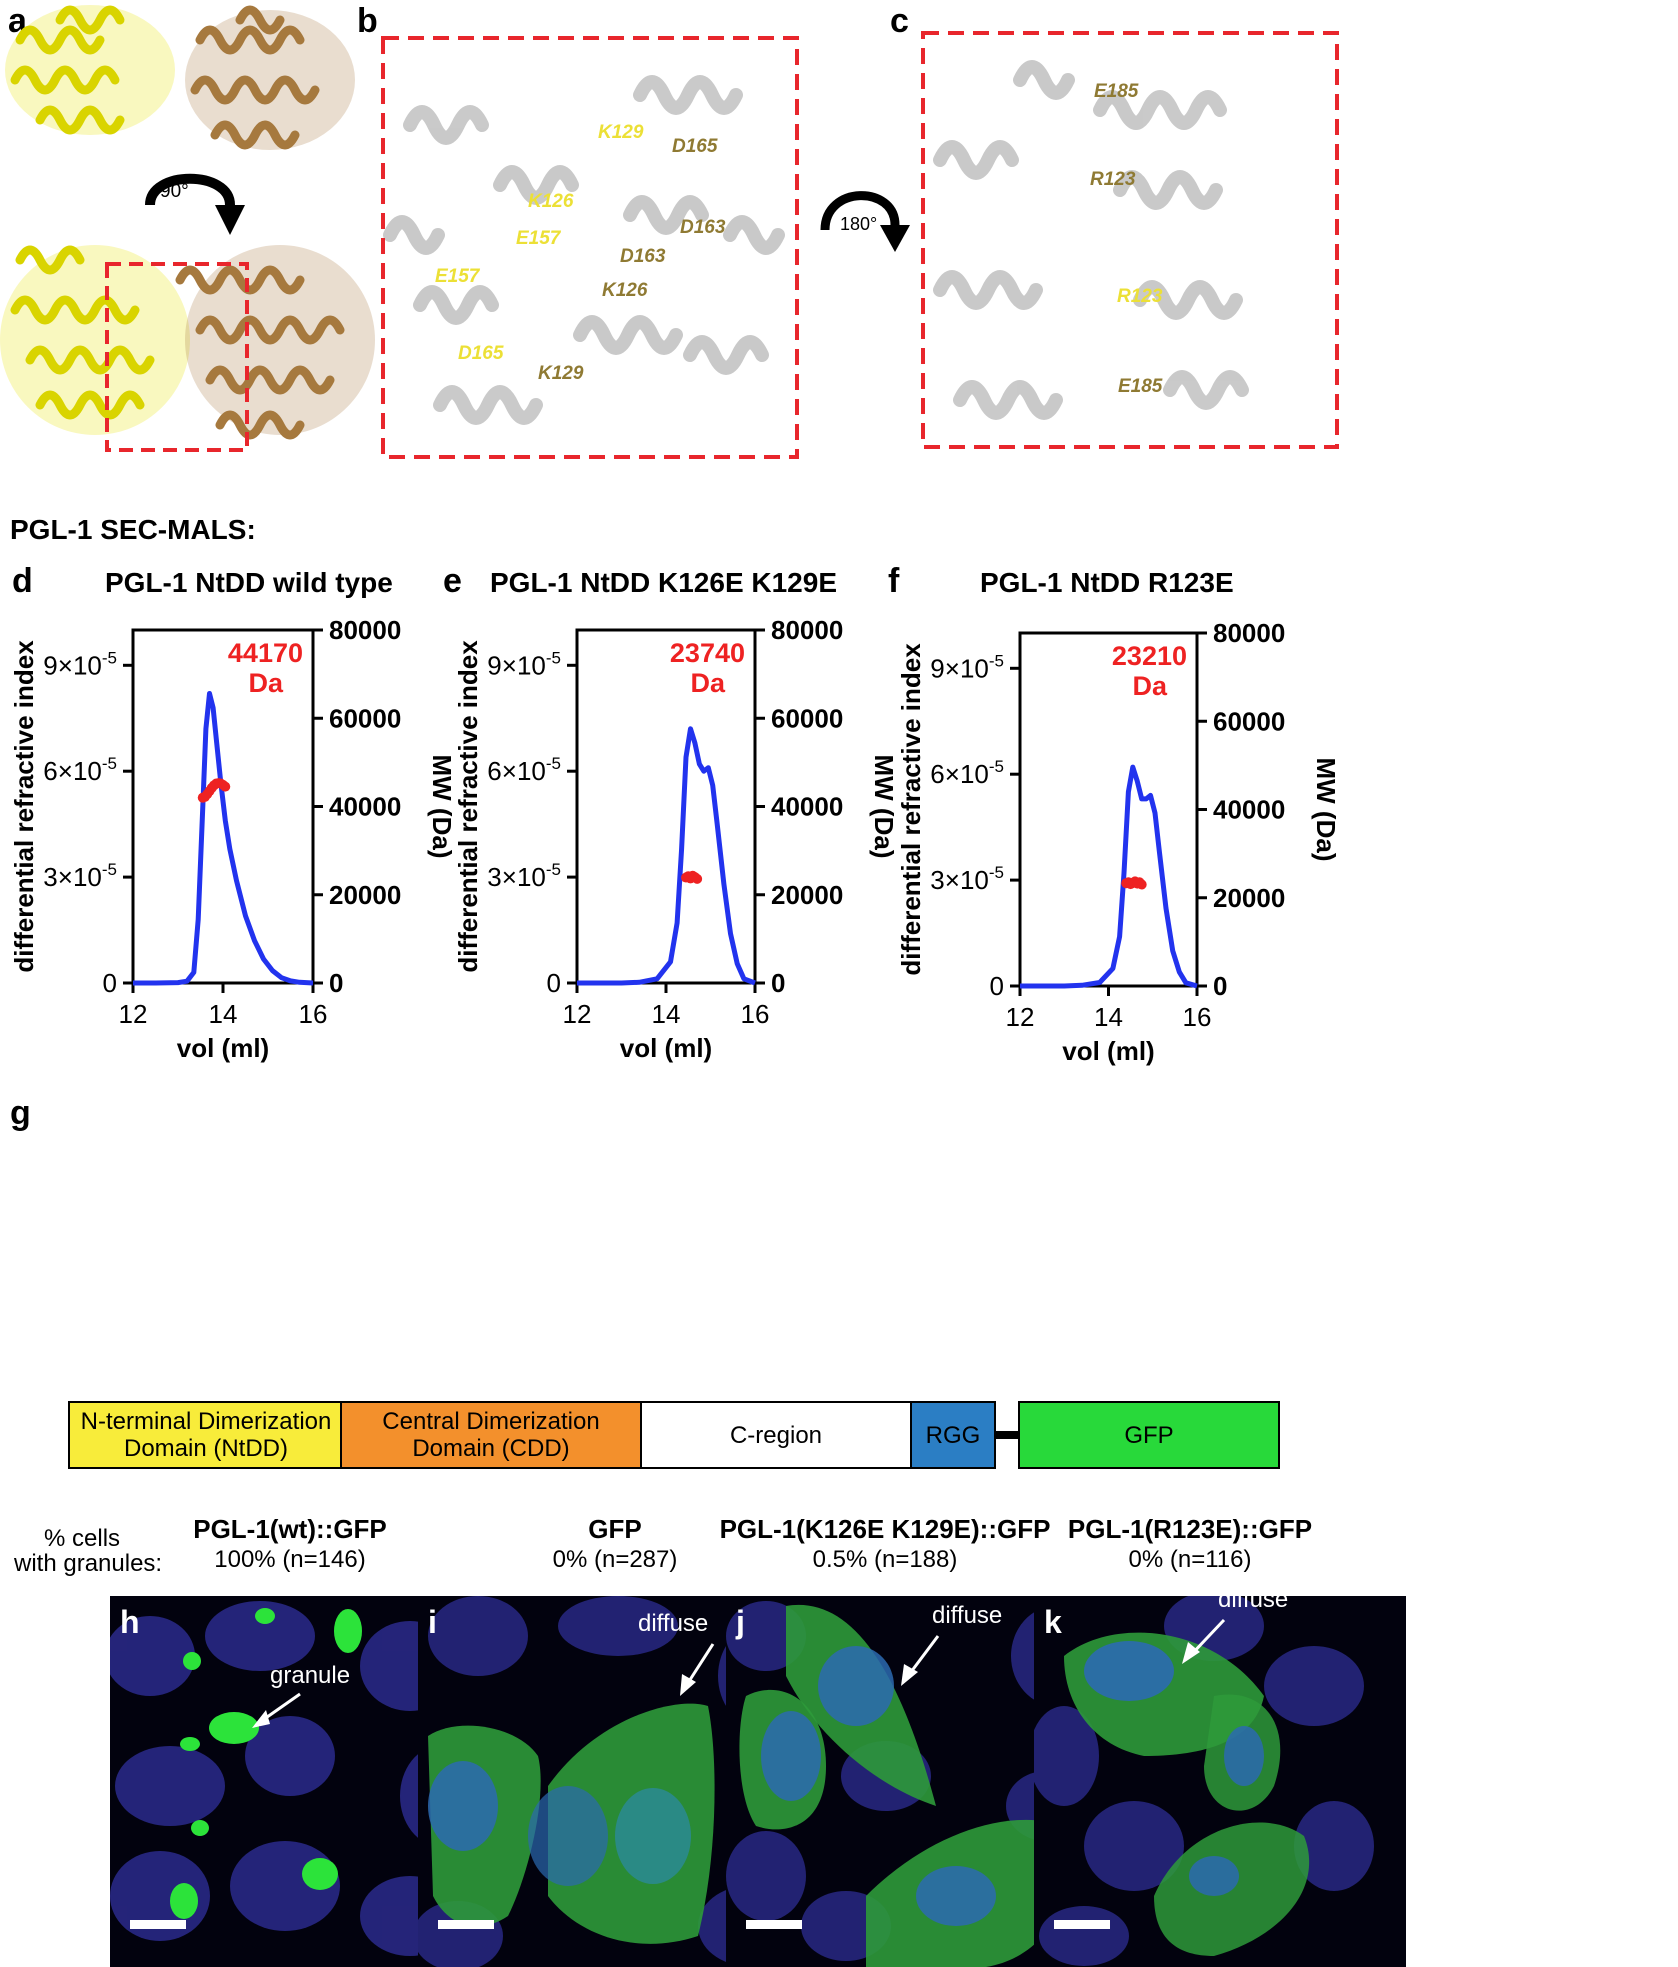  I want to click on chain-b-bottom, so click(275, 342).